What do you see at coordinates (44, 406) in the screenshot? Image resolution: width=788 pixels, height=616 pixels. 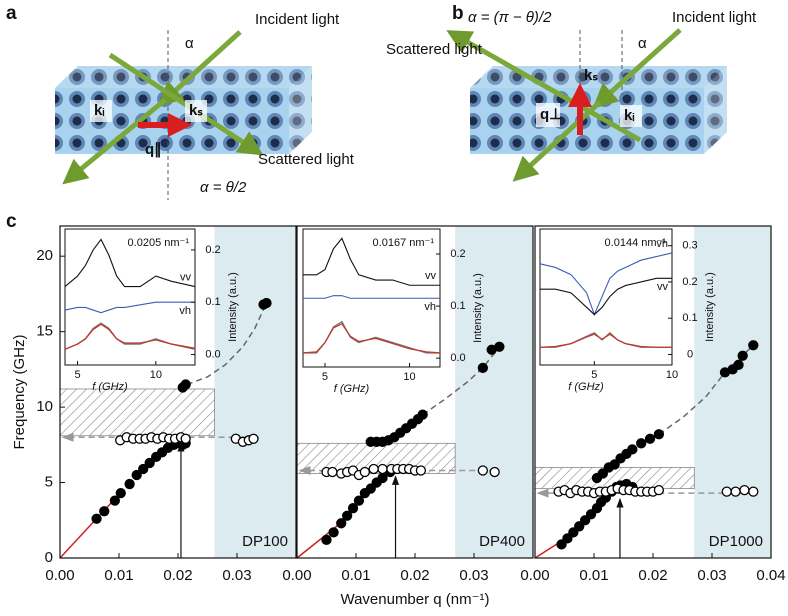 I see `y-tick-label: 10` at bounding box center [44, 406].